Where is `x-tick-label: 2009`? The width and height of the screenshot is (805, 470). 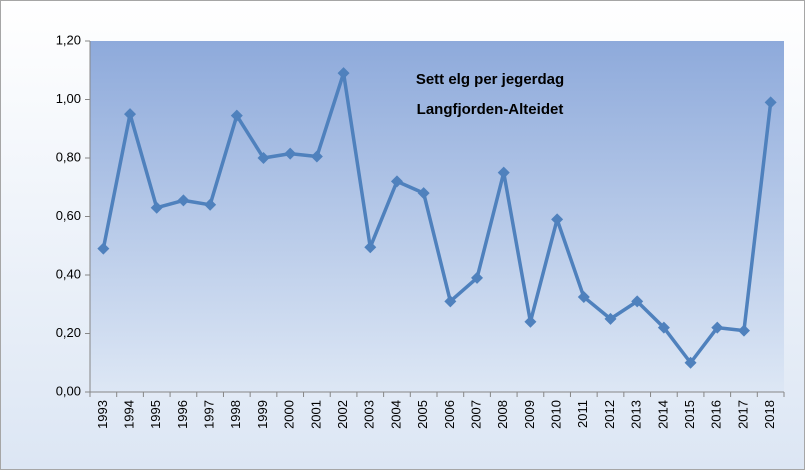 x-tick-label: 2009 is located at coordinates (529, 414).